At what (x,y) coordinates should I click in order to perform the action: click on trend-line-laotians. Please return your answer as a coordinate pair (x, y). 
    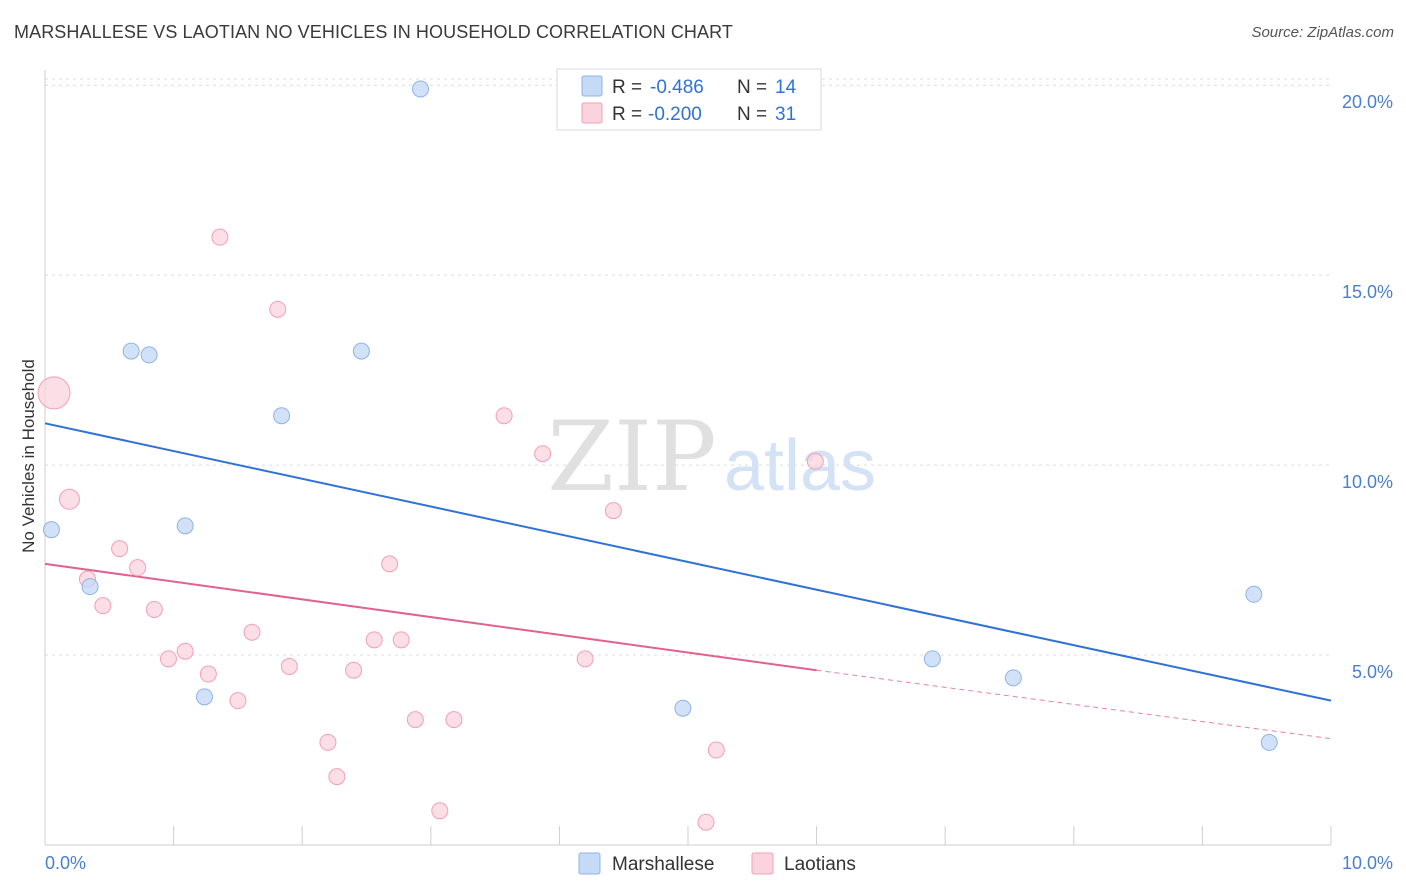
    Looking at the image, I should click on (430, 617).